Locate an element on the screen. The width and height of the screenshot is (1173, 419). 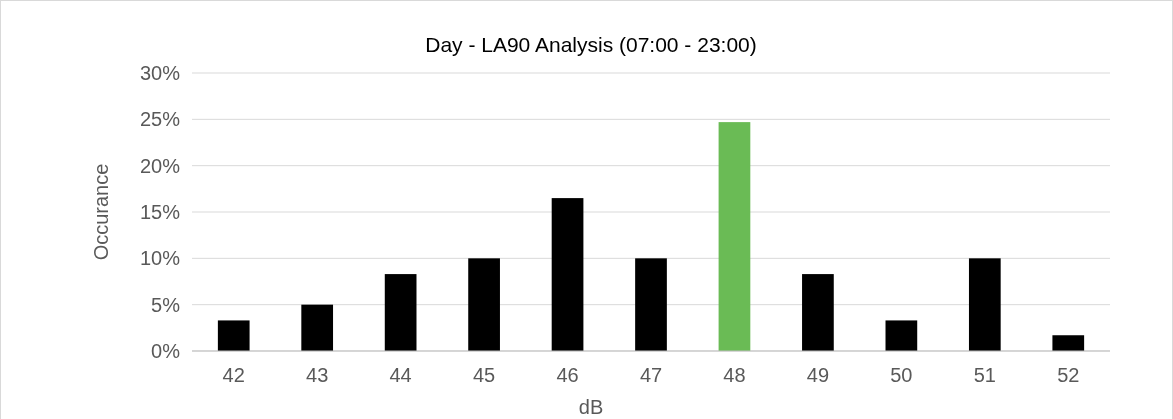
x-tick-label: 48 is located at coordinates (734, 375).